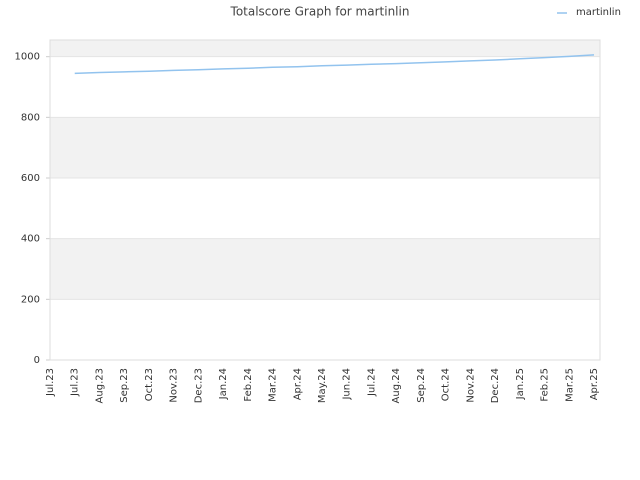 This screenshot has height=480, width=640. I want to click on x-tick-label: Mar.24, so click(273, 385).